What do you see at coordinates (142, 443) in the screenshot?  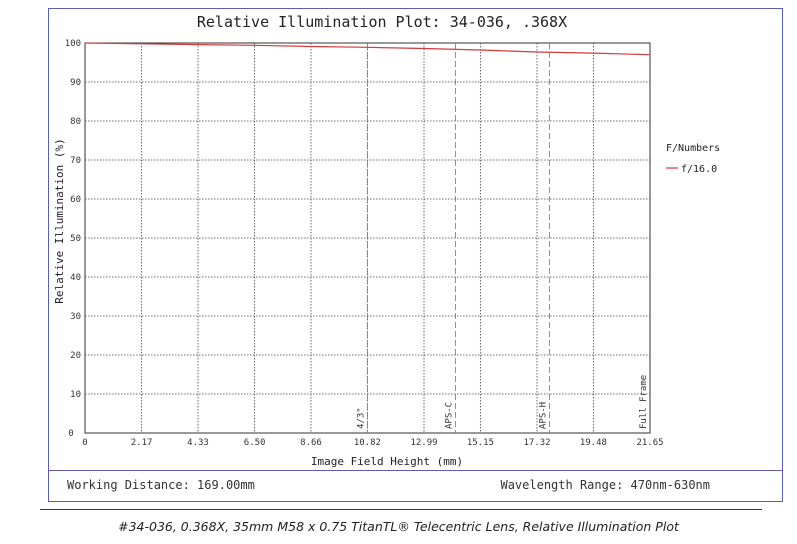 I see `x-tick-label: 2.17` at bounding box center [142, 443].